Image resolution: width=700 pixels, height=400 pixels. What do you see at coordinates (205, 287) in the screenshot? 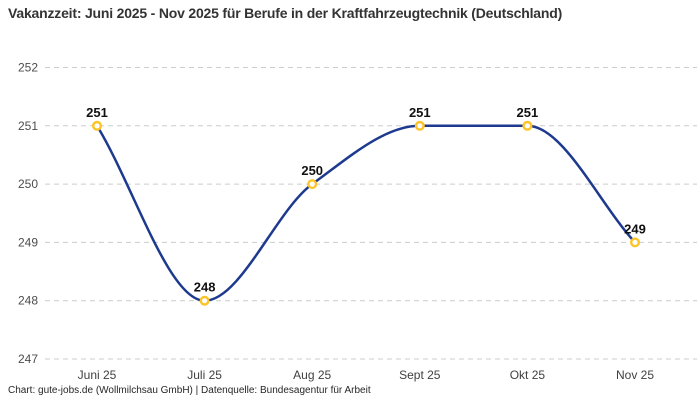
I see `data-point-label: 248` at bounding box center [205, 287].